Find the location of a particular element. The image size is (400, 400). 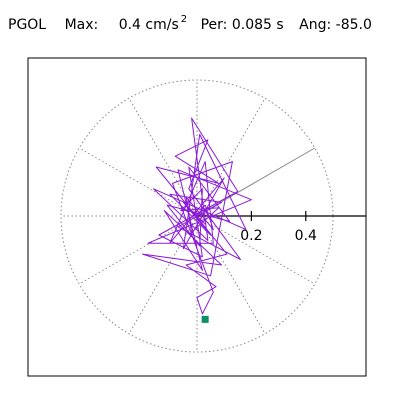

end-point-marker is located at coordinates (205, 319).